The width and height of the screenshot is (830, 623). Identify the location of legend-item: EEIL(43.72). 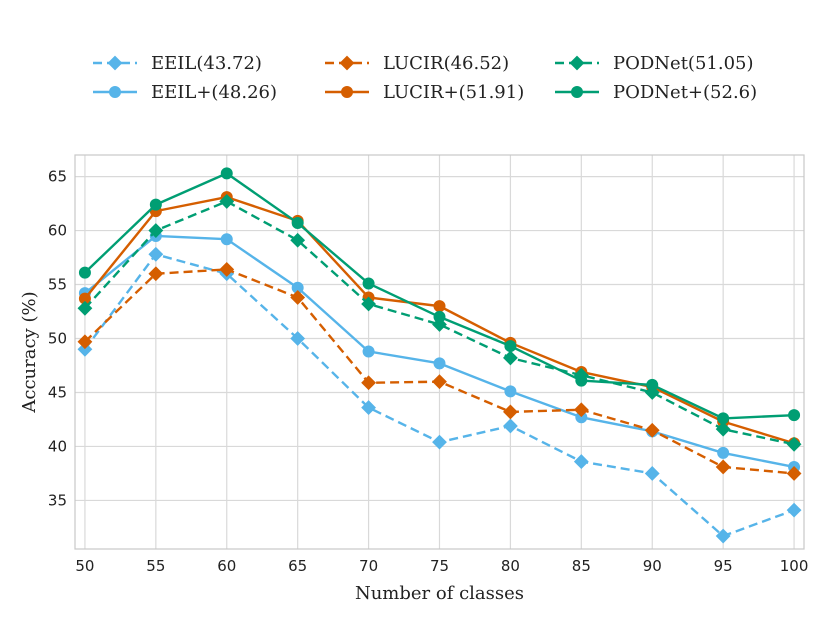
(177, 63).